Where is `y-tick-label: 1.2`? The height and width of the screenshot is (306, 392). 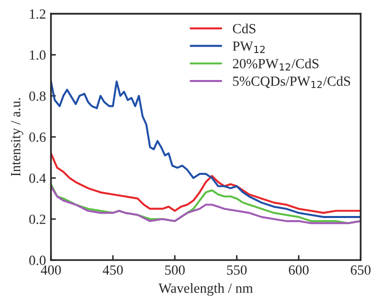
y-tick-label: 1.2 is located at coordinates (38, 14).